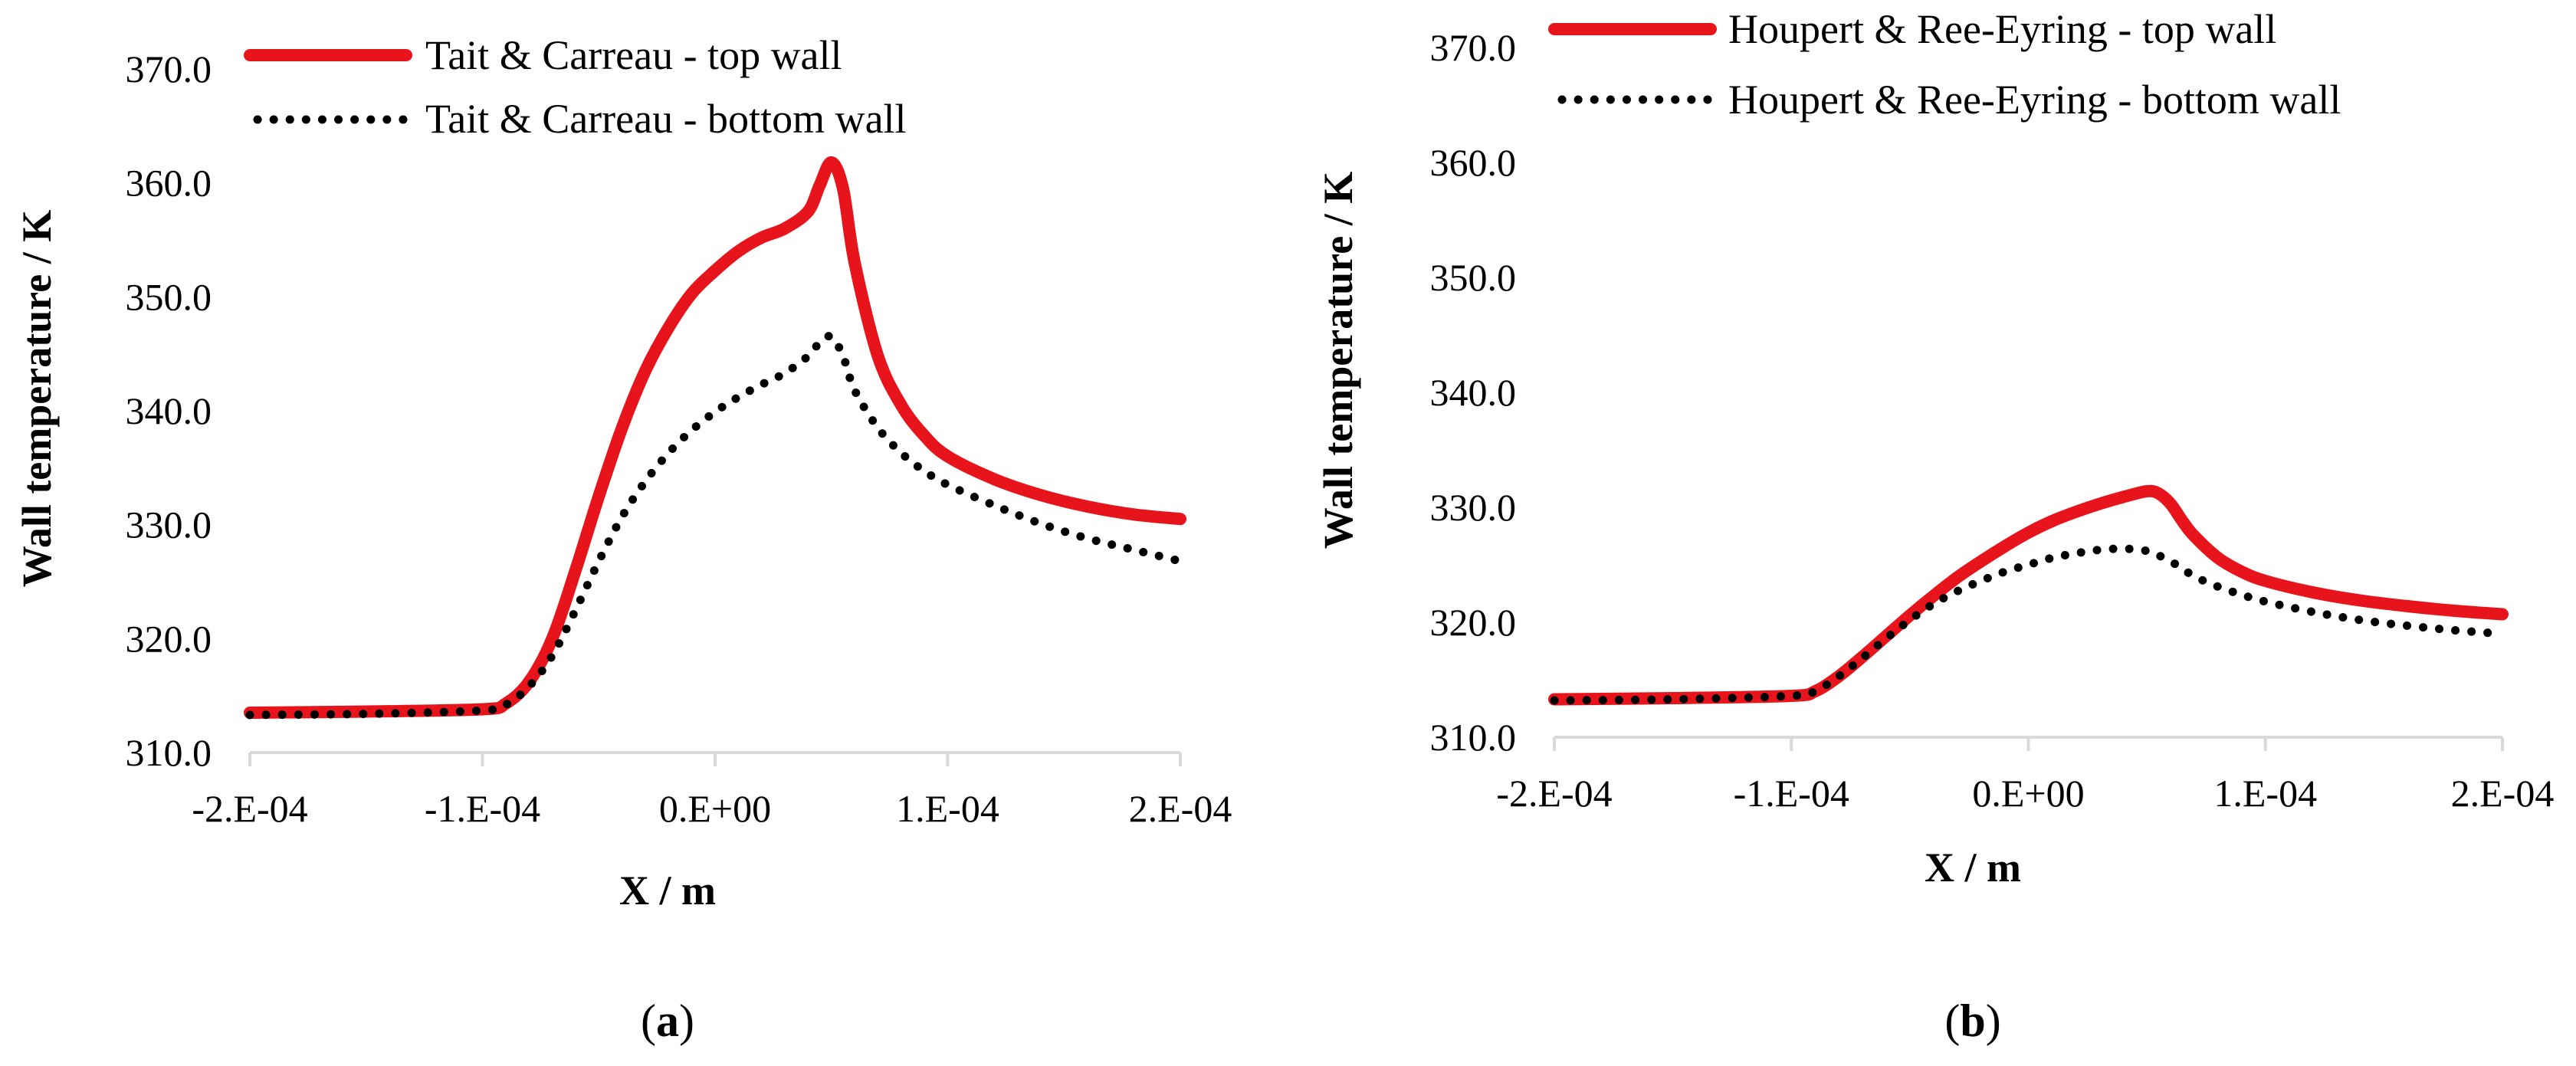  Describe the element at coordinates (633, 55) in the screenshot. I see `legend-label-top-wall: Tait & Carreau - top wall` at that location.